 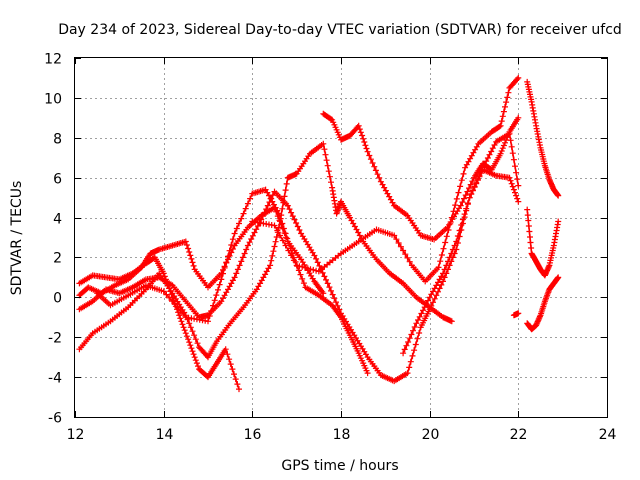 I want to click on series-track-h, so click(x=461, y=243).